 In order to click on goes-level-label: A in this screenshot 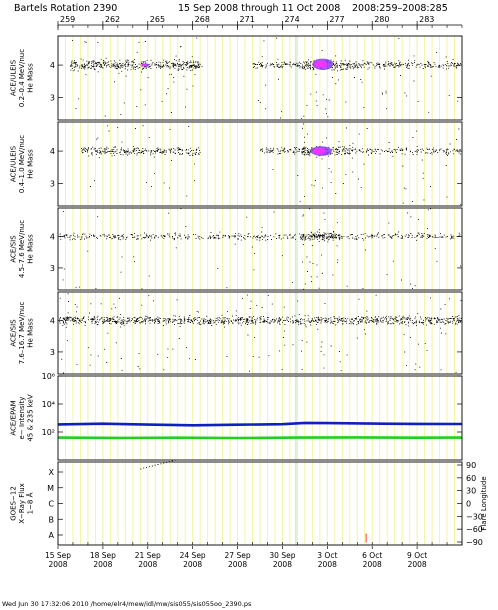, I will do `click(52, 535)`.